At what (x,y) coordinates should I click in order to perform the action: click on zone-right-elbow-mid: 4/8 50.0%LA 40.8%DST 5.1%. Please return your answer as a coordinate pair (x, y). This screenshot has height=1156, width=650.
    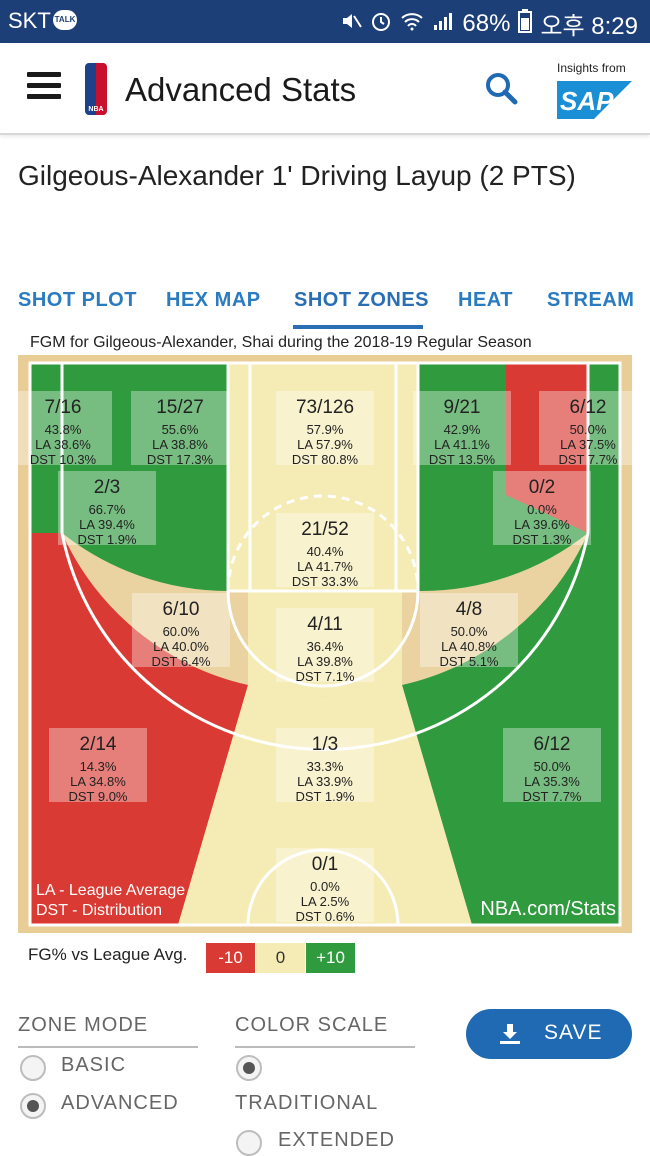
    Looking at the image, I should click on (469, 631).